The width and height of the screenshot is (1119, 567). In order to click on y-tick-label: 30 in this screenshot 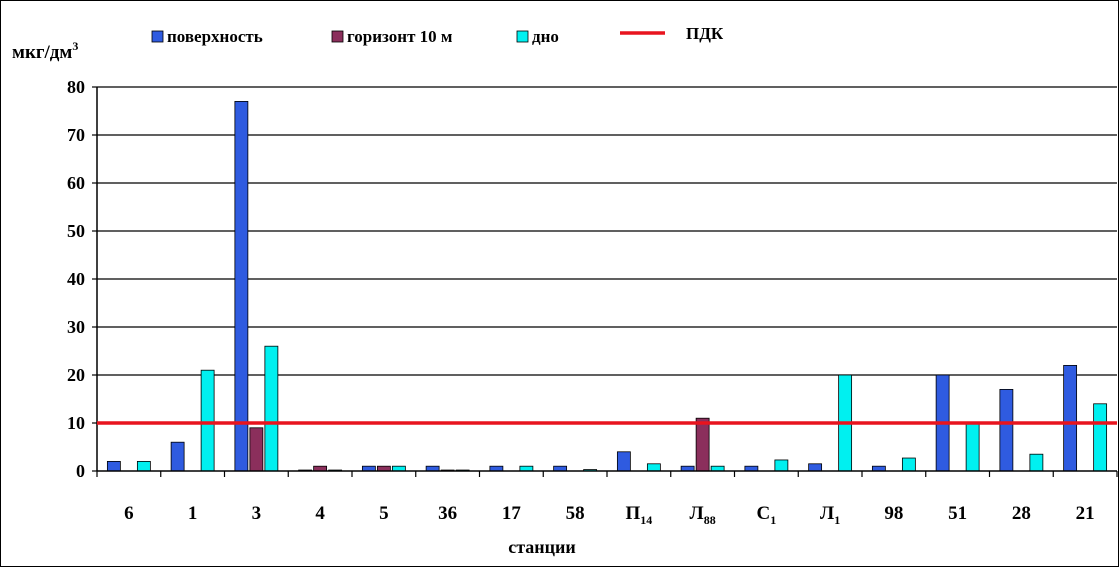, I will do `click(76, 327)`.